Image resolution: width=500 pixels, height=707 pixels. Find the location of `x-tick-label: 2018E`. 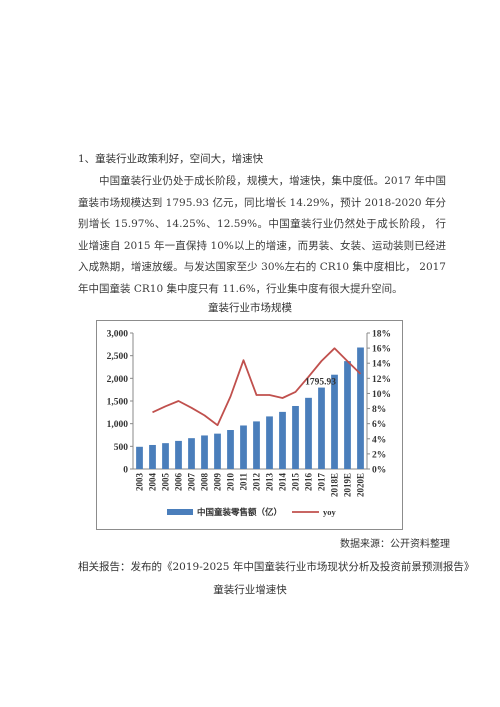

x-tick-label: 2018E is located at coordinates (335, 485).